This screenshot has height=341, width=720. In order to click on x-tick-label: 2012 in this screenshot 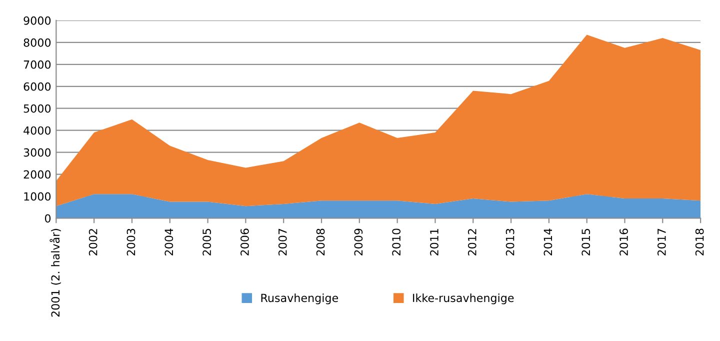, I will do `click(472, 242)`.